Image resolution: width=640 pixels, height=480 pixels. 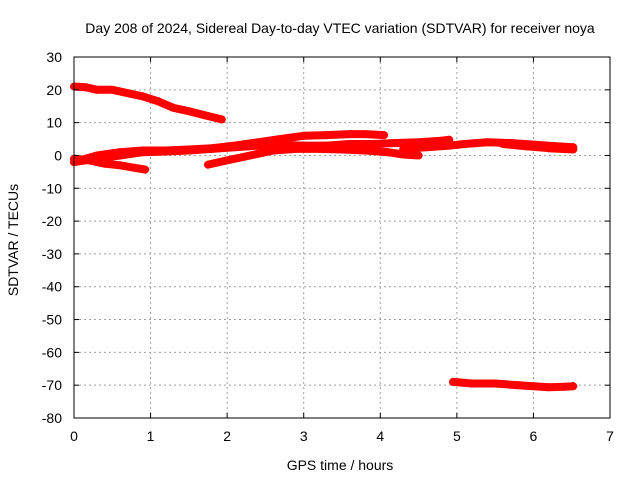 I want to click on y-tick-label: 30, so click(x=54, y=57).